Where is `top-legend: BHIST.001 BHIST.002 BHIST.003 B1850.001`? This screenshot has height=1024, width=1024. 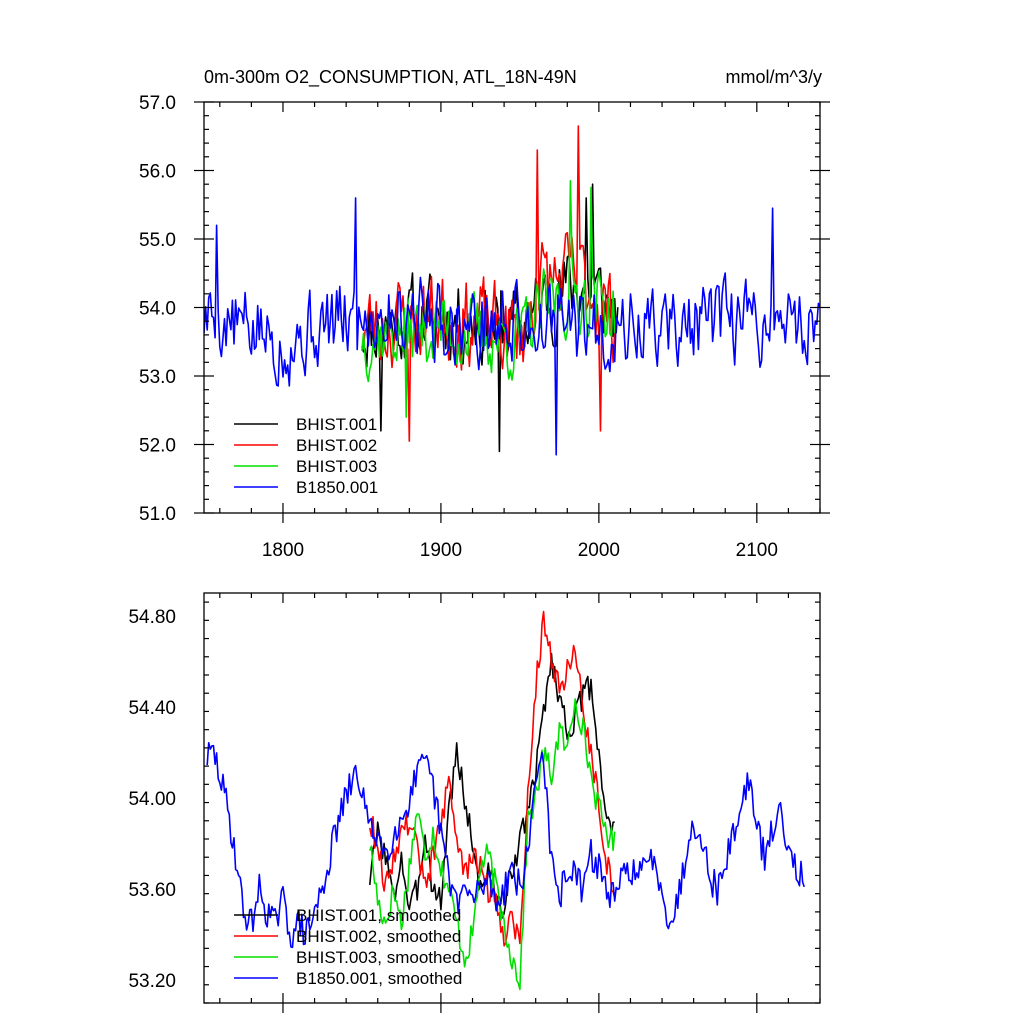
top-legend: BHIST.001 BHIST.002 BHIST.003 B1850.001 is located at coordinates (306, 456).